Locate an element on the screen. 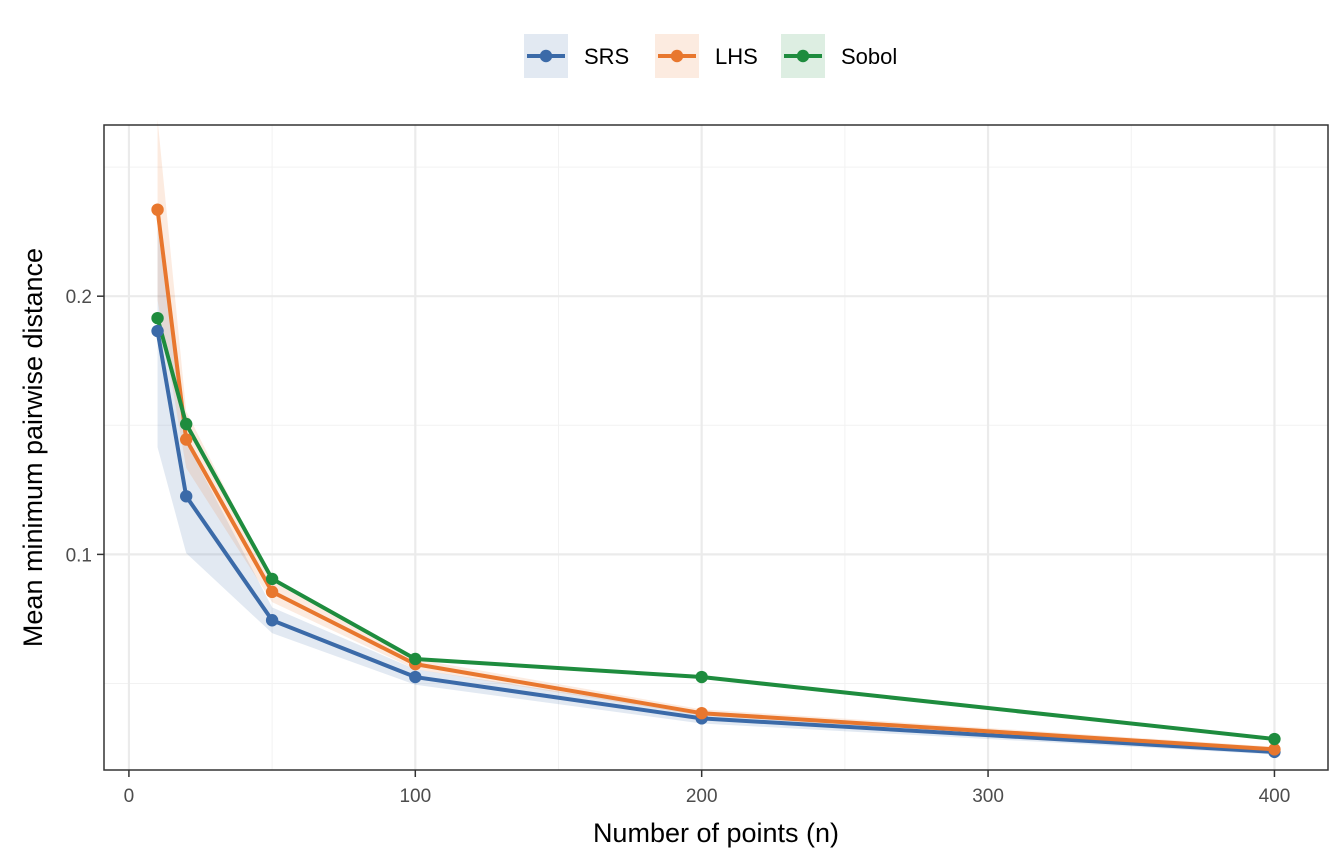 The width and height of the screenshot is (1344, 864). y-tick-label: 0.1 is located at coordinates (79, 555).